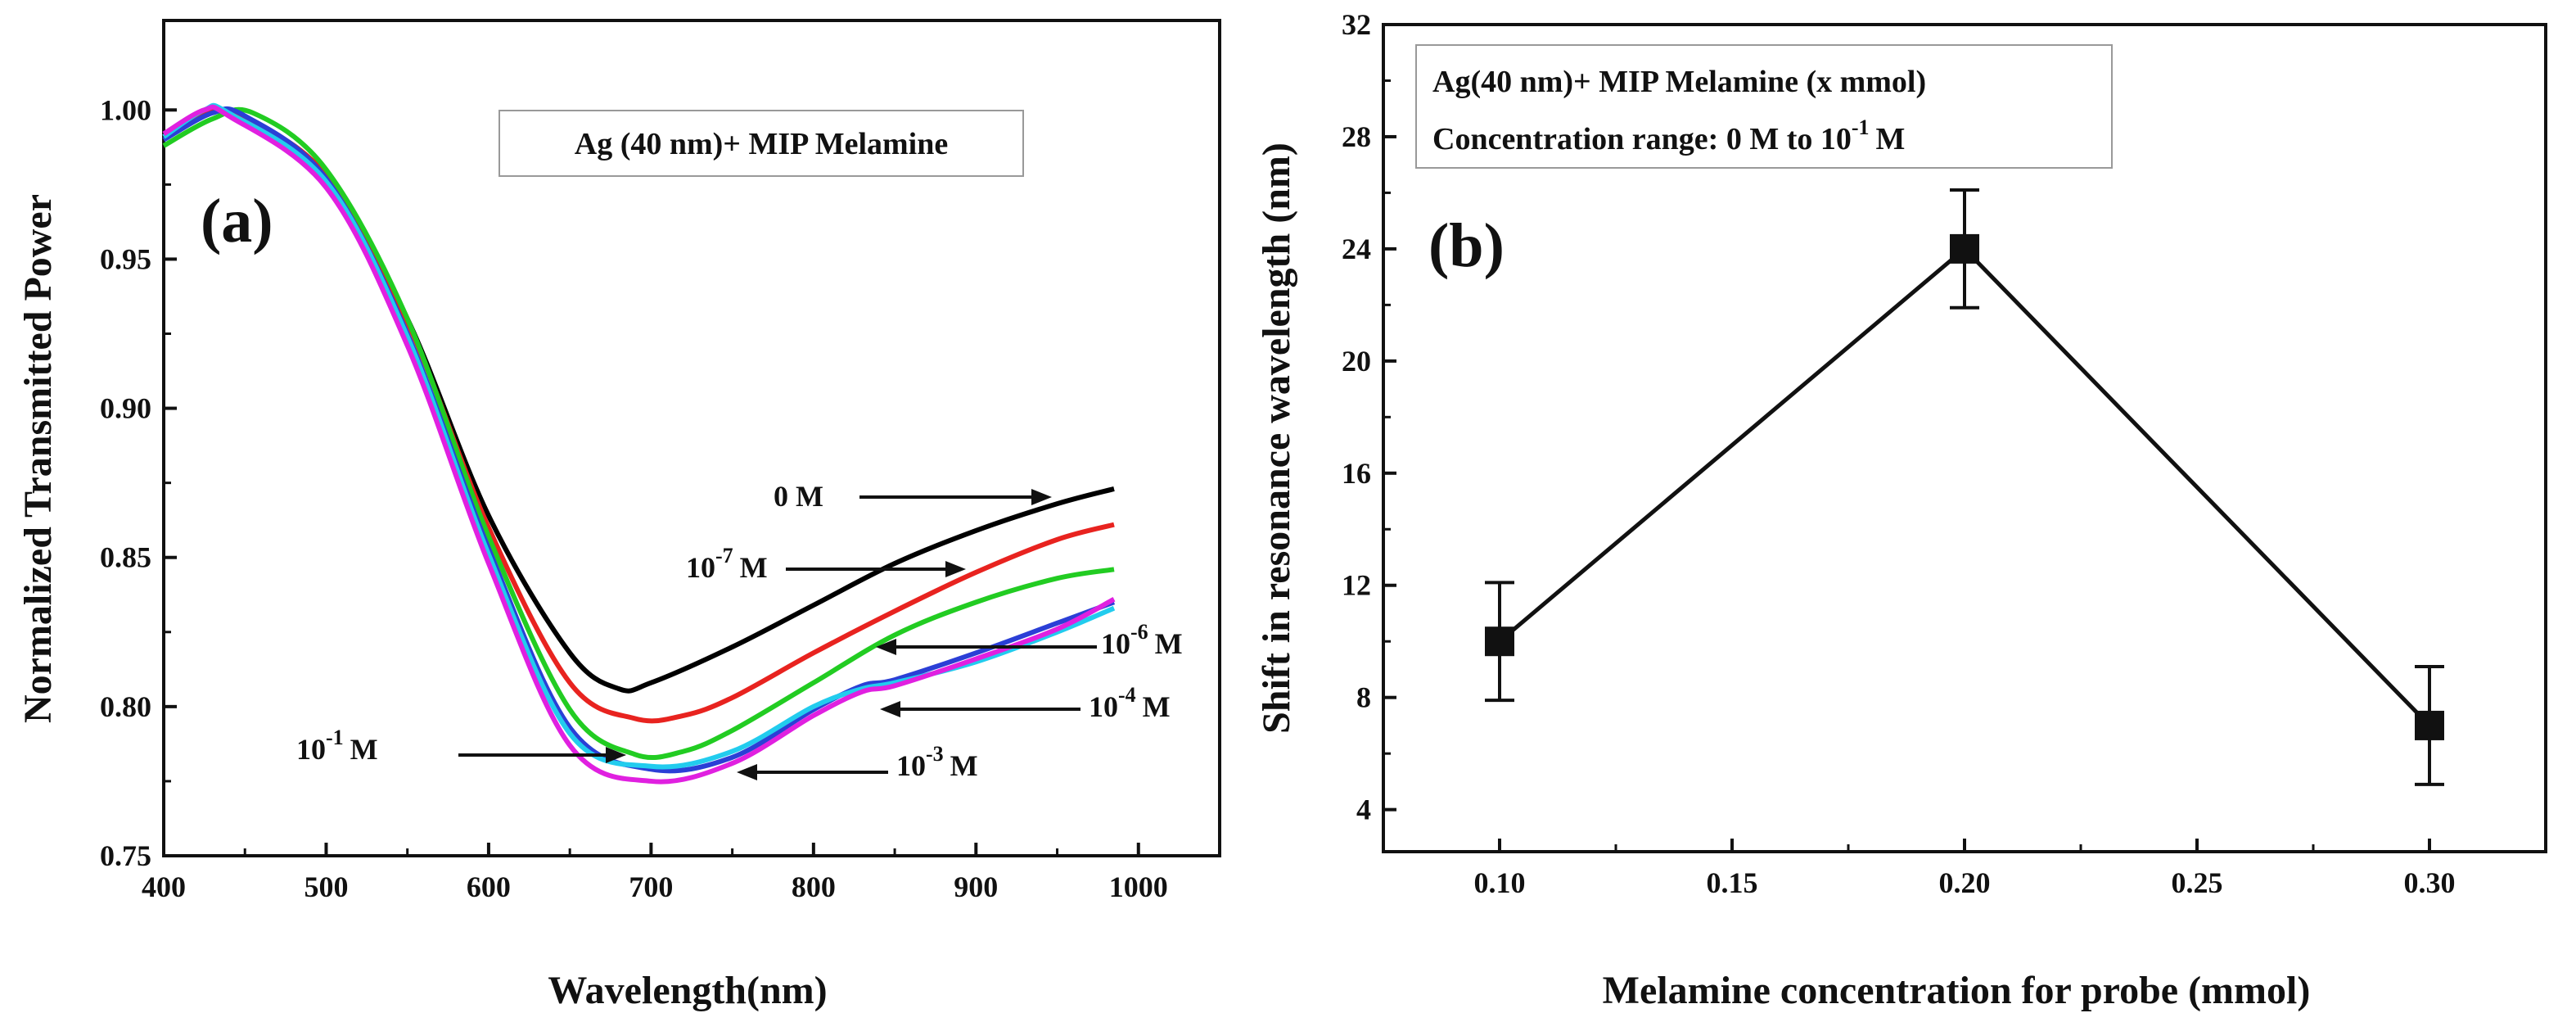 The width and height of the screenshot is (2576, 1013). Describe the element at coordinates (1500, 883) in the screenshot. I see `panel-b-x-tick-label: 0.10` at that location.